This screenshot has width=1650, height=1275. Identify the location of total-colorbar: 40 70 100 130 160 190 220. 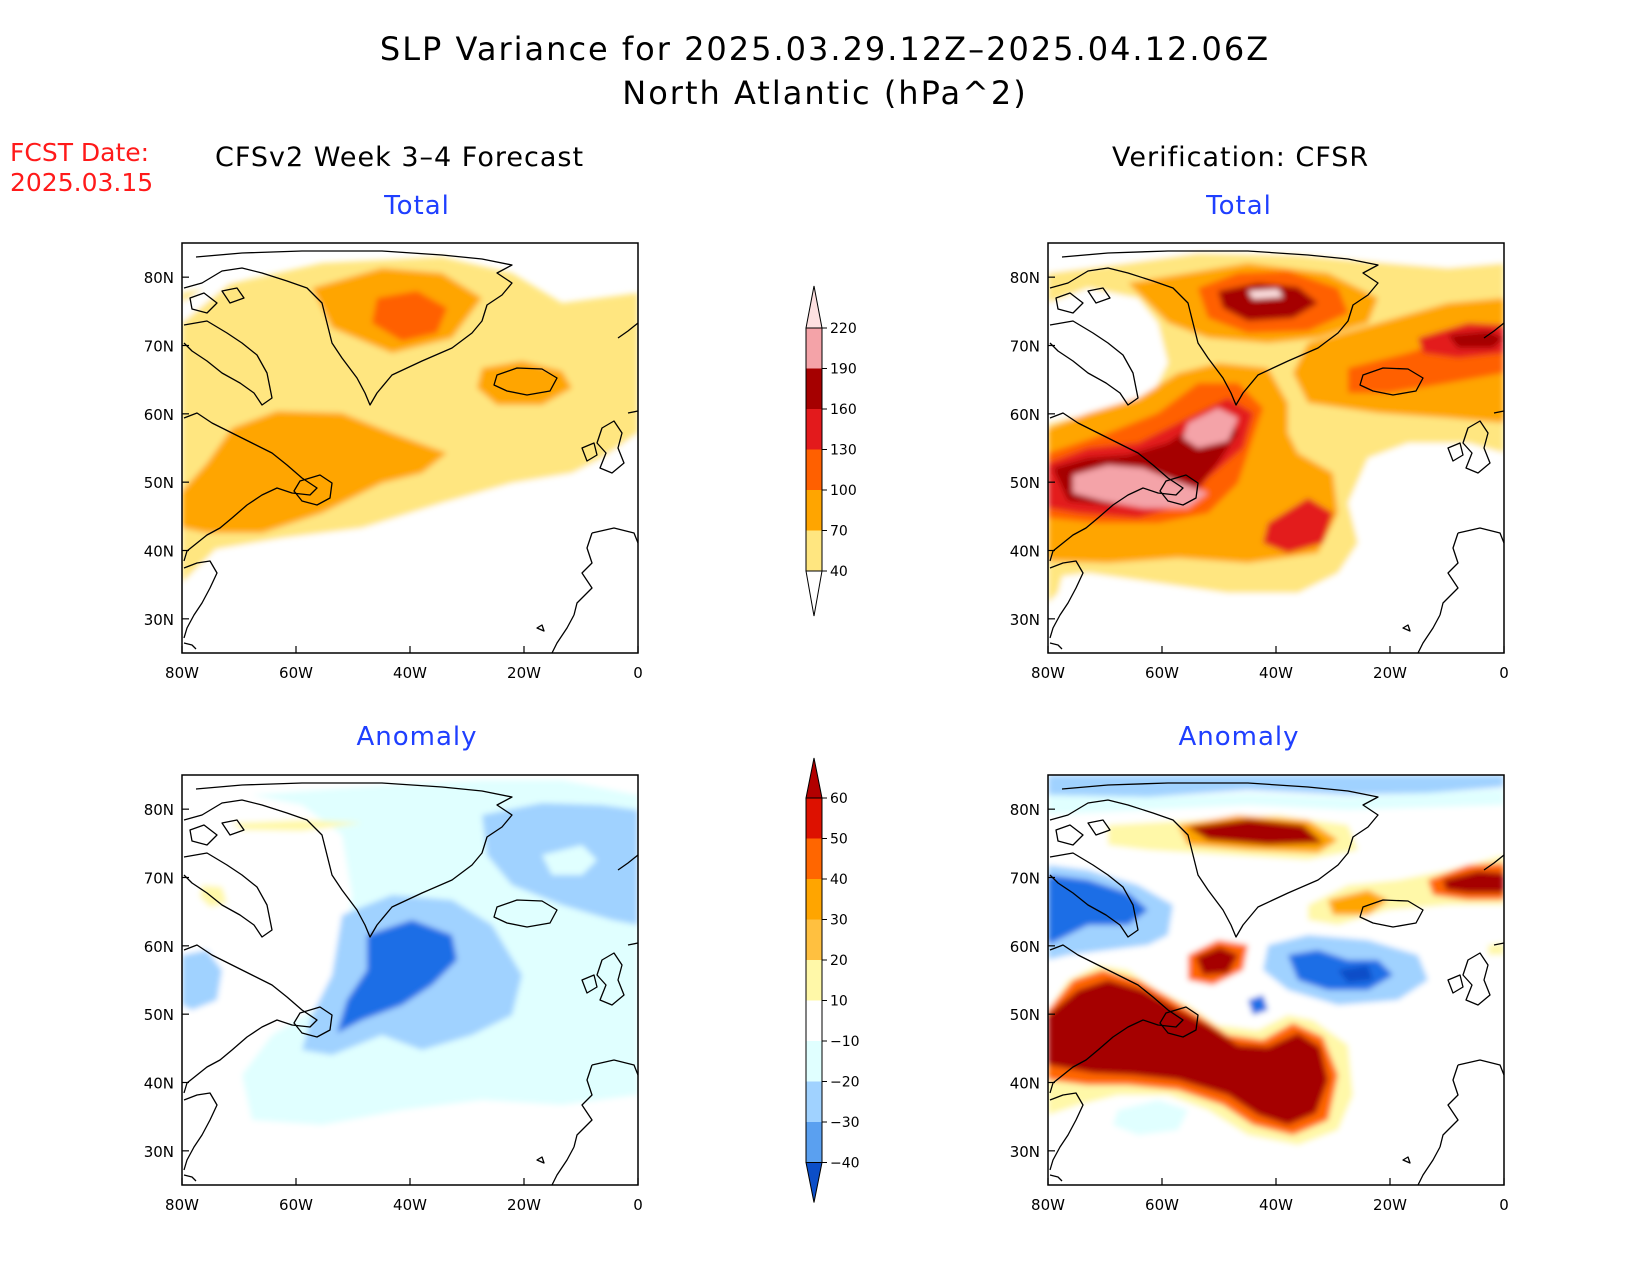
(831, 451).